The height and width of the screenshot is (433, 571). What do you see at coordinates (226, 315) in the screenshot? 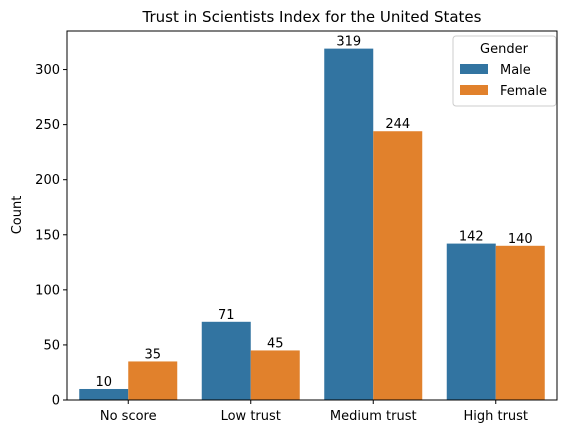
I see `data-label: 71` at bounding box center [226, 315].